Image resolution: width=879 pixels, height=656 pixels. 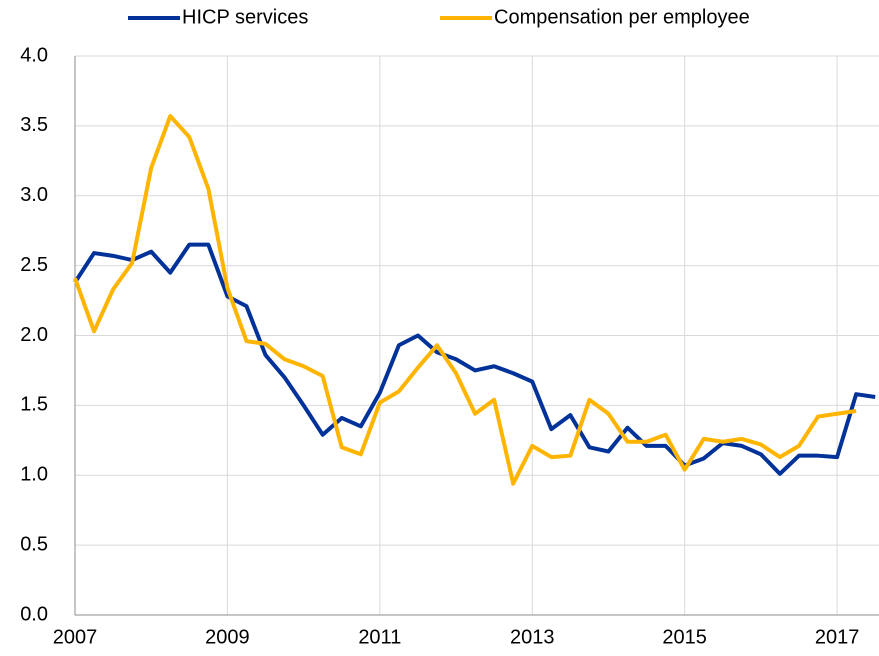 What do you see at coordinates (34, 265) in the screenshot?
I see `y-tick-label: 2.5` at bounding box center [34, 265].